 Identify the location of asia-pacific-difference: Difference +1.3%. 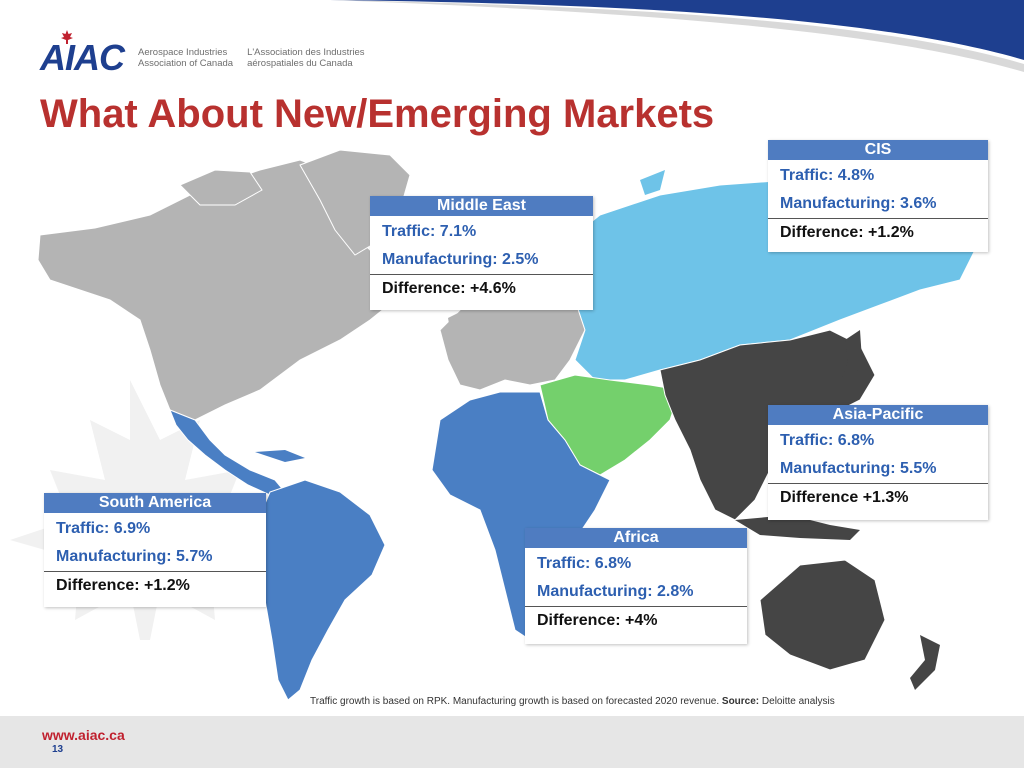
(878, 497).